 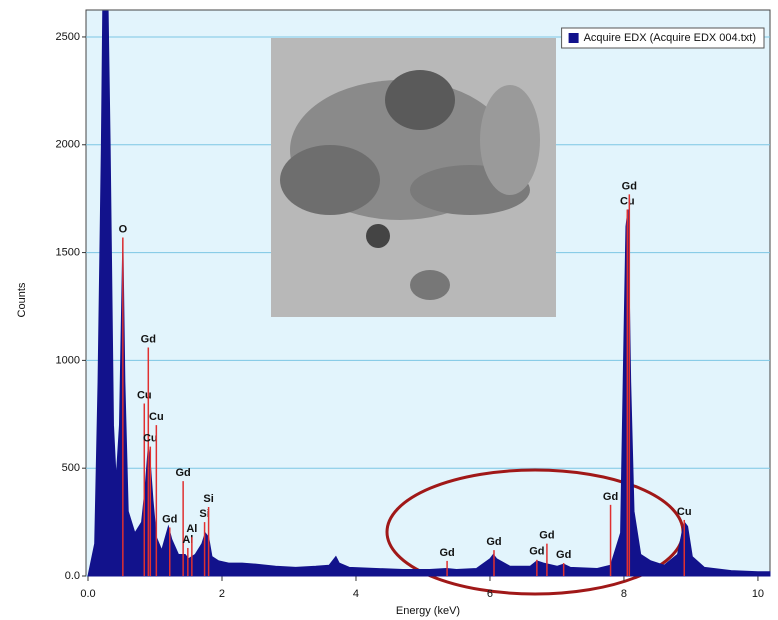 I want to click on legend-label: Acquire EDX (Acquire EDX 004.txt), so click(x=670, y=38).